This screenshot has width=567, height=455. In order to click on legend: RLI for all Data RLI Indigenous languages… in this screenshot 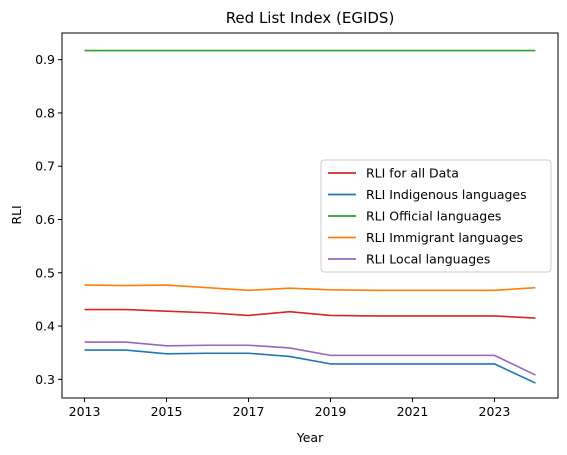, I will do `click(436, 216)`.